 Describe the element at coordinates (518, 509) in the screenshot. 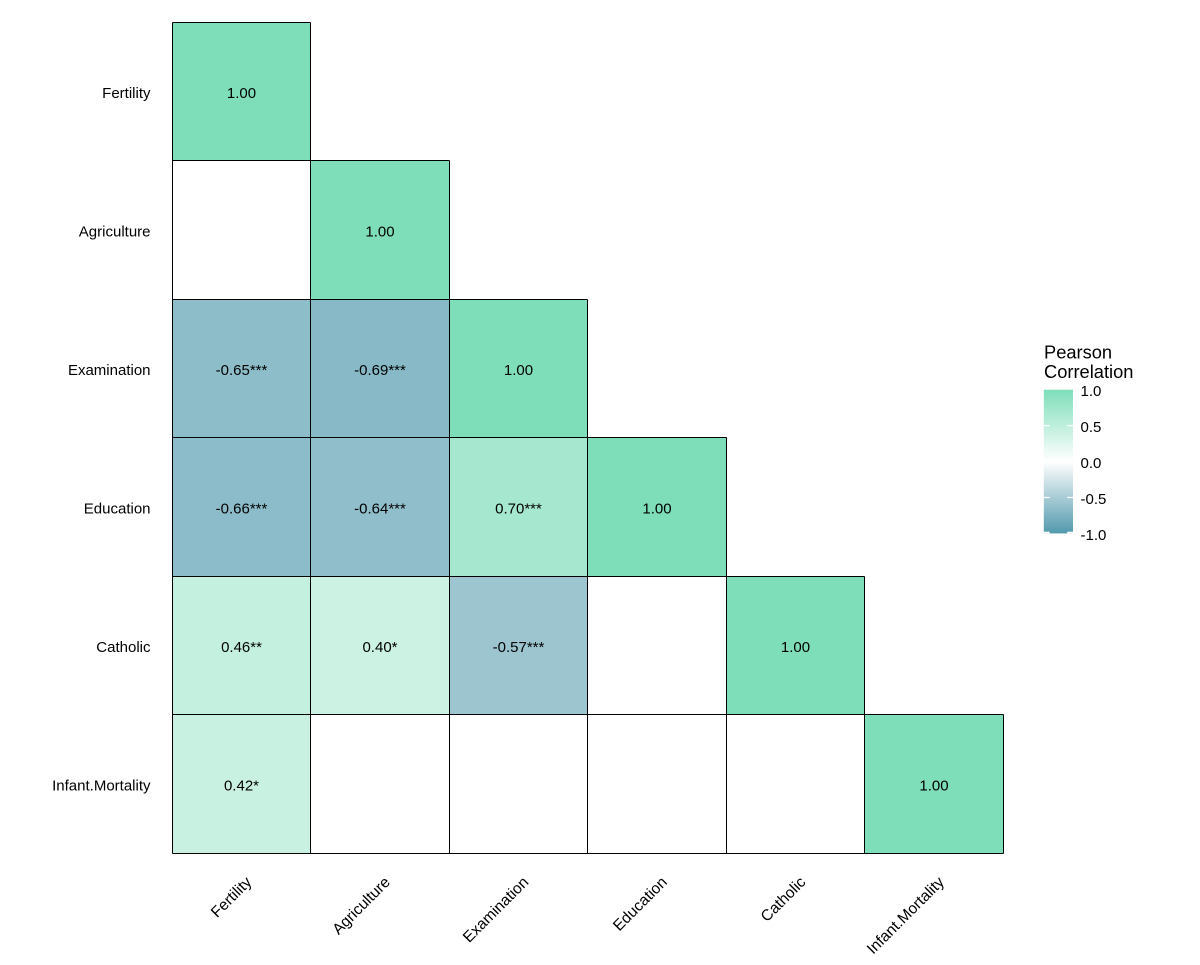

I see `svg-text: 0.70***` at that location.